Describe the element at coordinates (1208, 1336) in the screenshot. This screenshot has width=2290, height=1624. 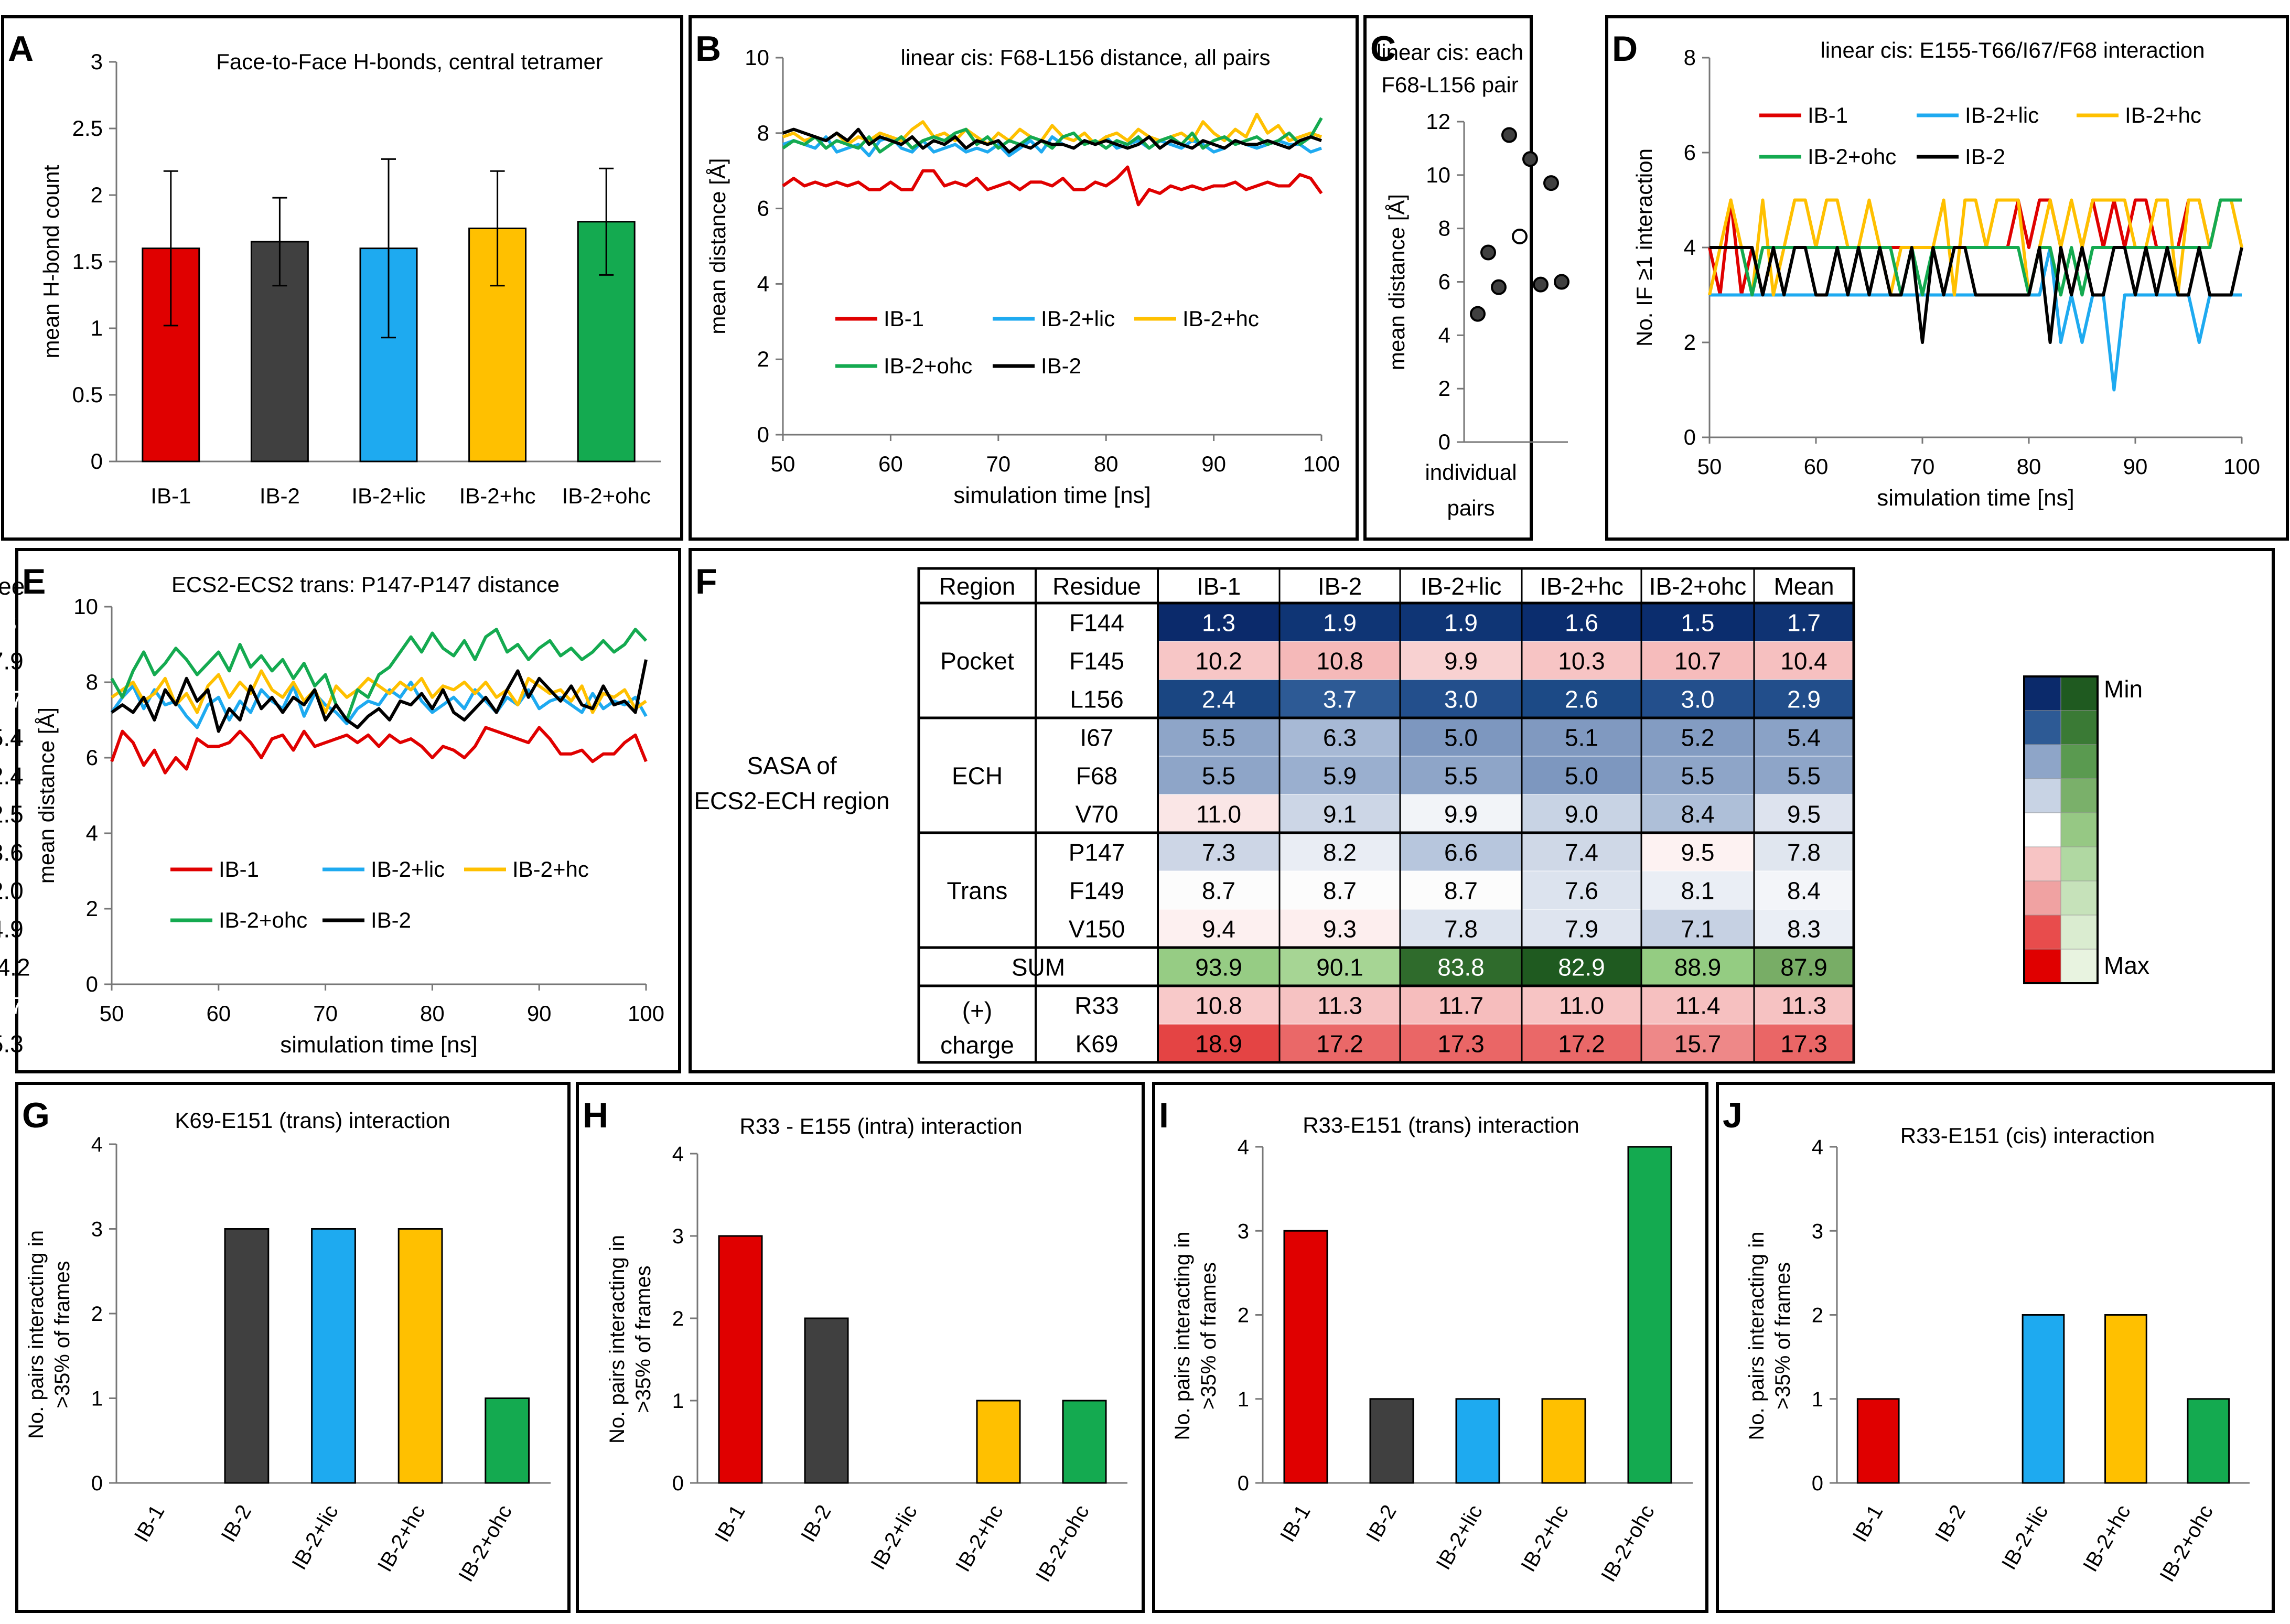
I see `panel-i-y-label: >35% of frames` at that location.